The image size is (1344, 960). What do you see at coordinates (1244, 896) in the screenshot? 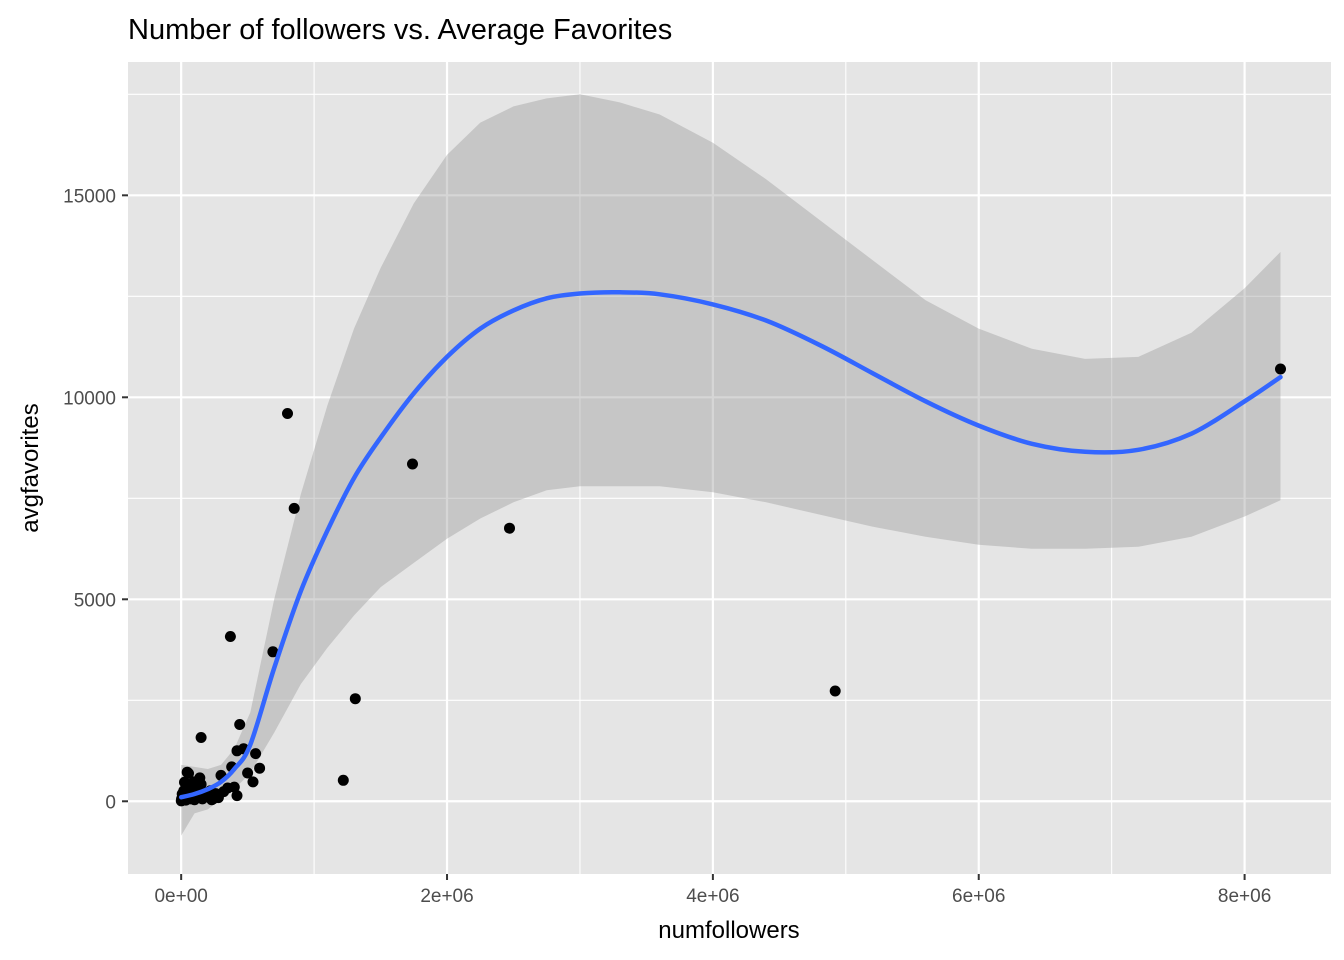
I see `x-tick-label: 8e+06` at bounding box center [1244, 896].